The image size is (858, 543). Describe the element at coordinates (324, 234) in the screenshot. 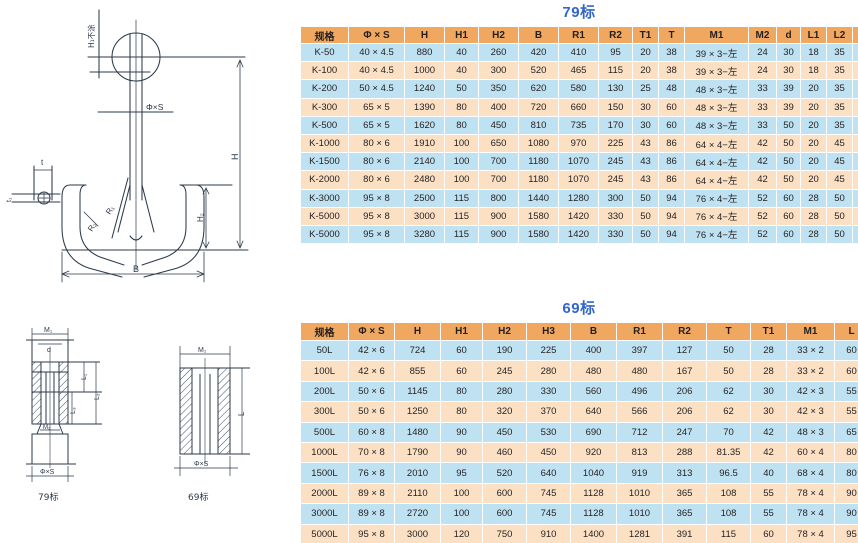

I see `cell-spec-name: K-5000` at that location.